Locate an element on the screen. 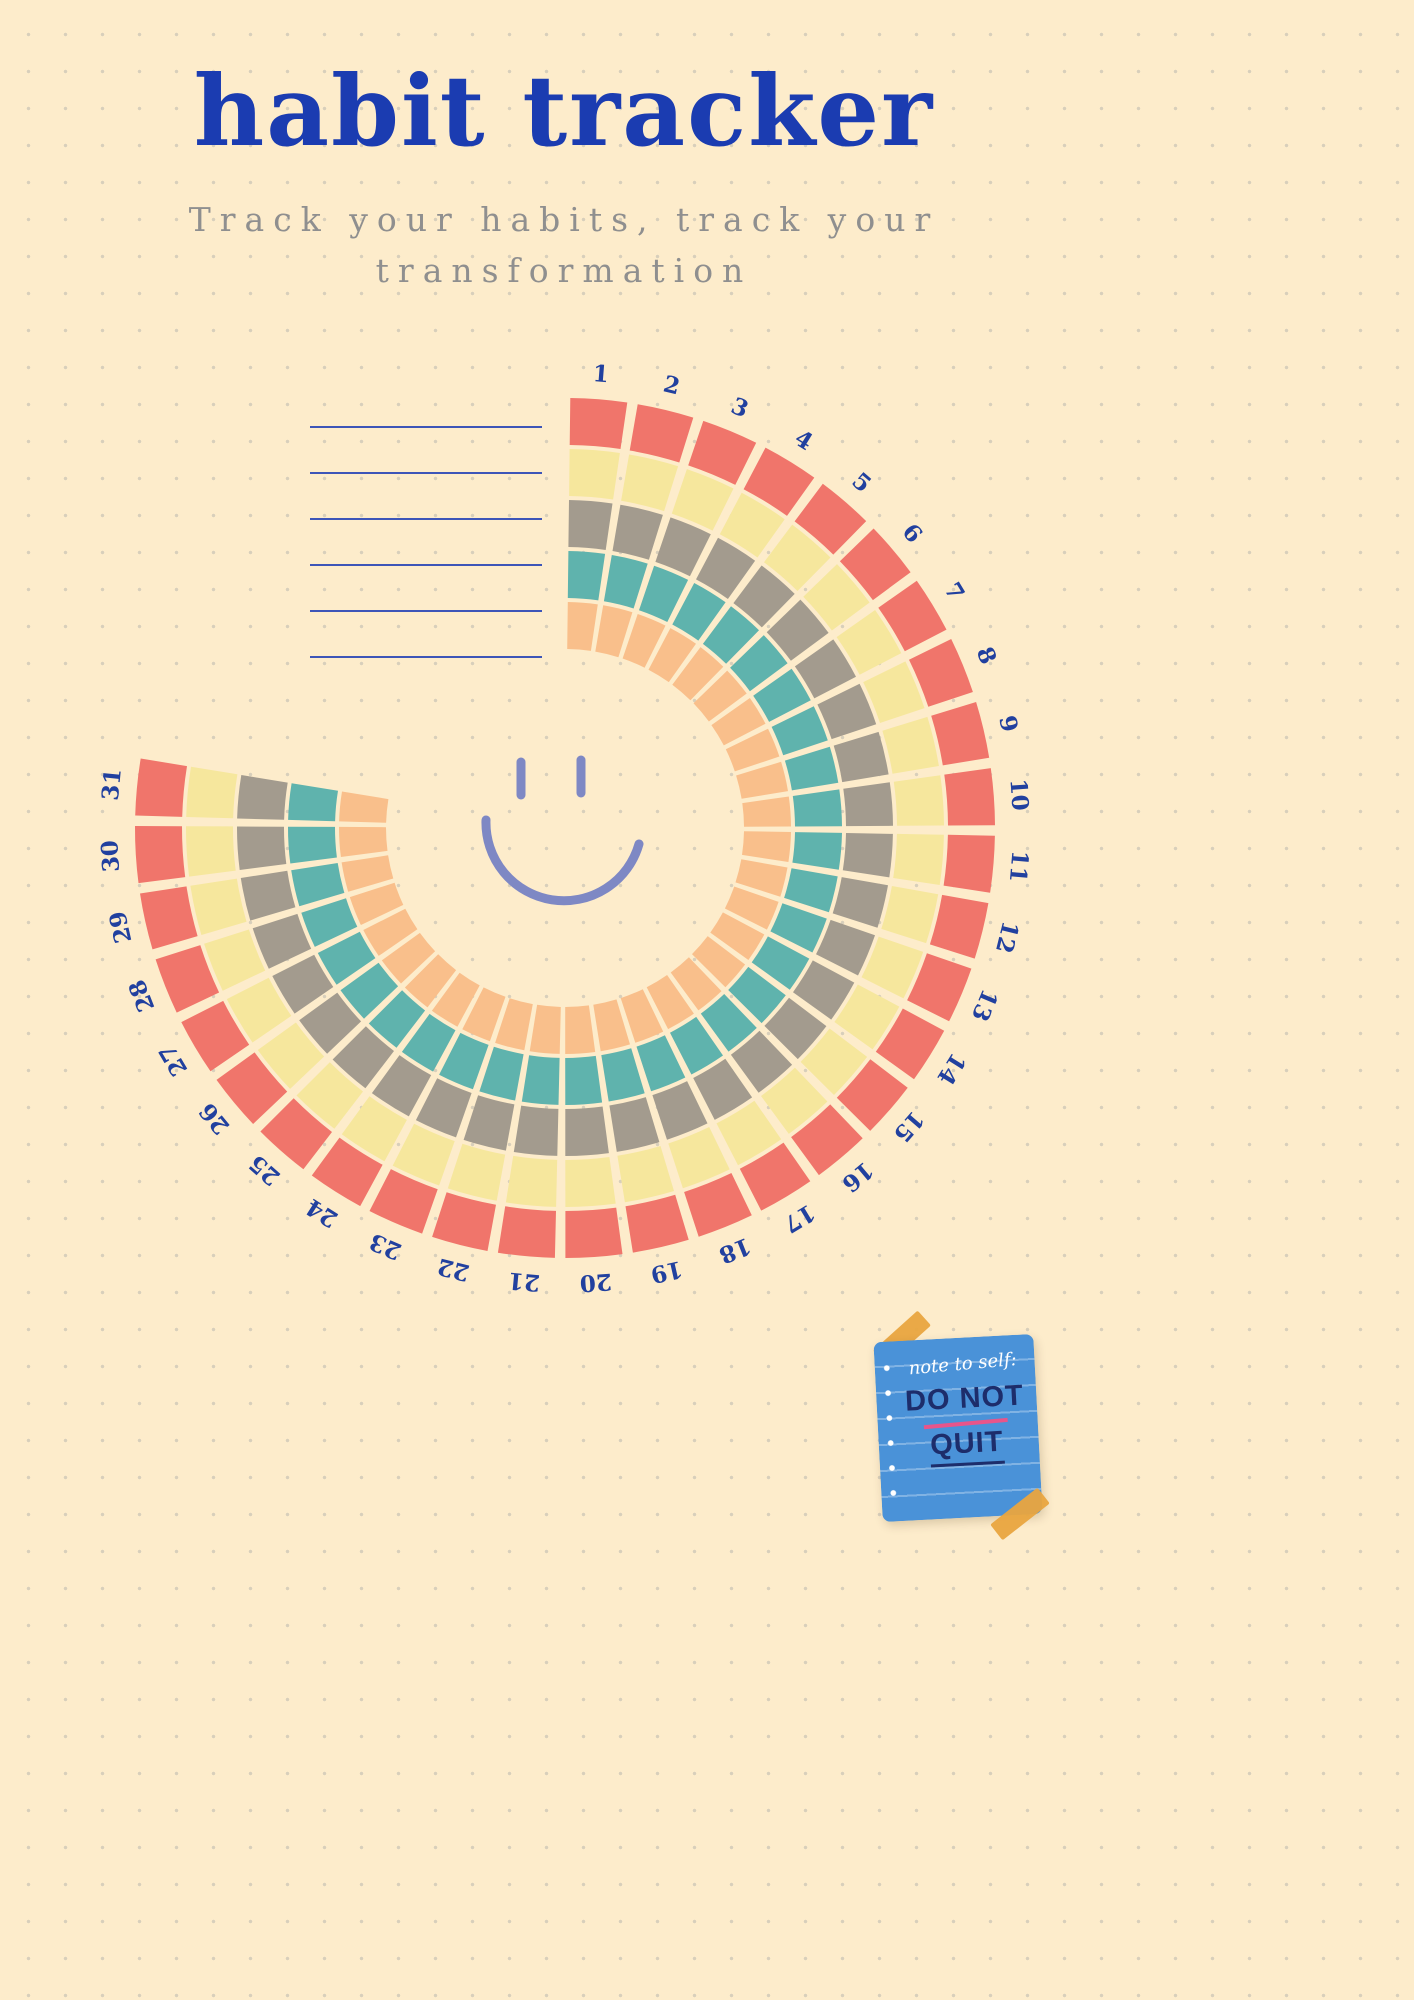 The height and width of the screenshot is (2000, 1414). day-label-6: 6 is located at coordinates (912, 534).